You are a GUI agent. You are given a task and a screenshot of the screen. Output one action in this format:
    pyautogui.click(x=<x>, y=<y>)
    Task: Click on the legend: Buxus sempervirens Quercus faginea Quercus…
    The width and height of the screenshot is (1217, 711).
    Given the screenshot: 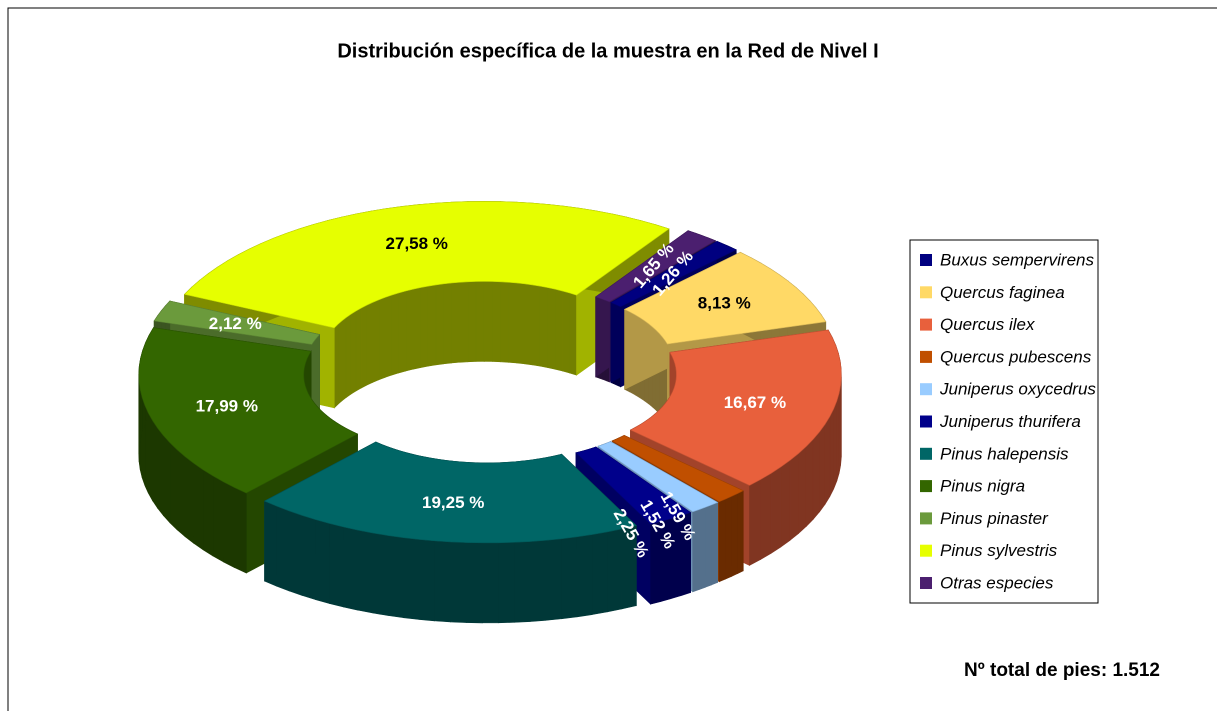 What is the action you would take?
    pyautogui.click(x=1008, y=421)
    